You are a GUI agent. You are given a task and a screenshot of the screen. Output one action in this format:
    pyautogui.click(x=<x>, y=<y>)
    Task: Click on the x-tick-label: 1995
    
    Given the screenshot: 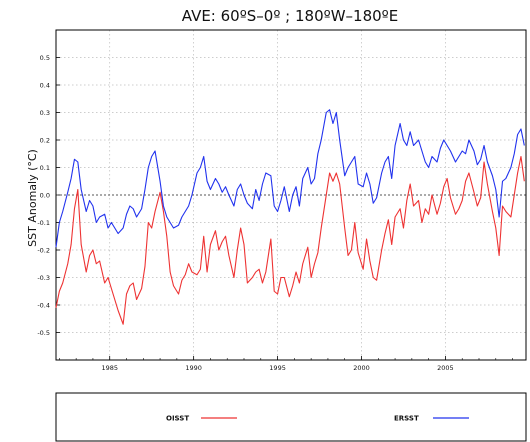 What is the action you would take?
    pyautogui.click(x=277, y=368)
    